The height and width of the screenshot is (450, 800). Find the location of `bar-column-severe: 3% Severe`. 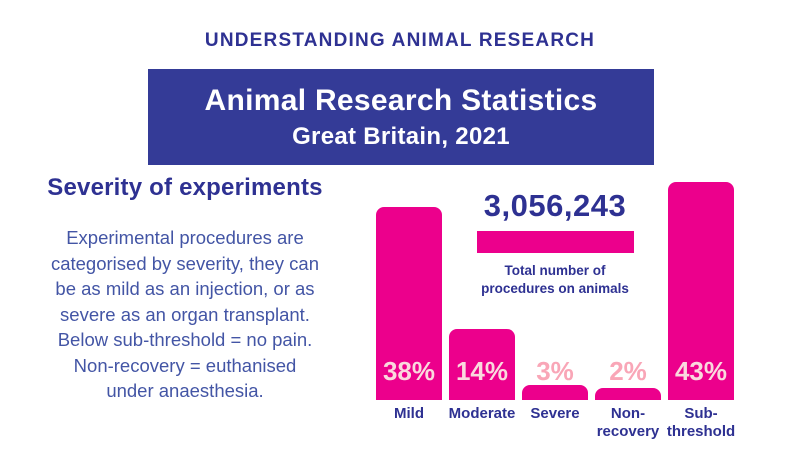

bar-column-severe: 3% Severe is located at coordinates (555, 296).